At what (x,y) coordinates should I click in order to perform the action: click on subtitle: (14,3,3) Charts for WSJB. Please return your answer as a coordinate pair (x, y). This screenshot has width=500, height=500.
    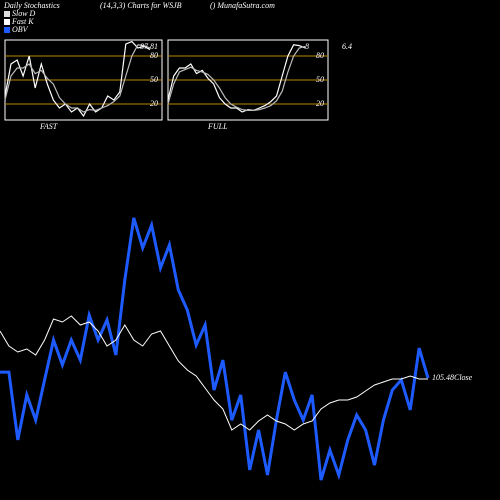
    Looking at the image, I should click on (141, 5).